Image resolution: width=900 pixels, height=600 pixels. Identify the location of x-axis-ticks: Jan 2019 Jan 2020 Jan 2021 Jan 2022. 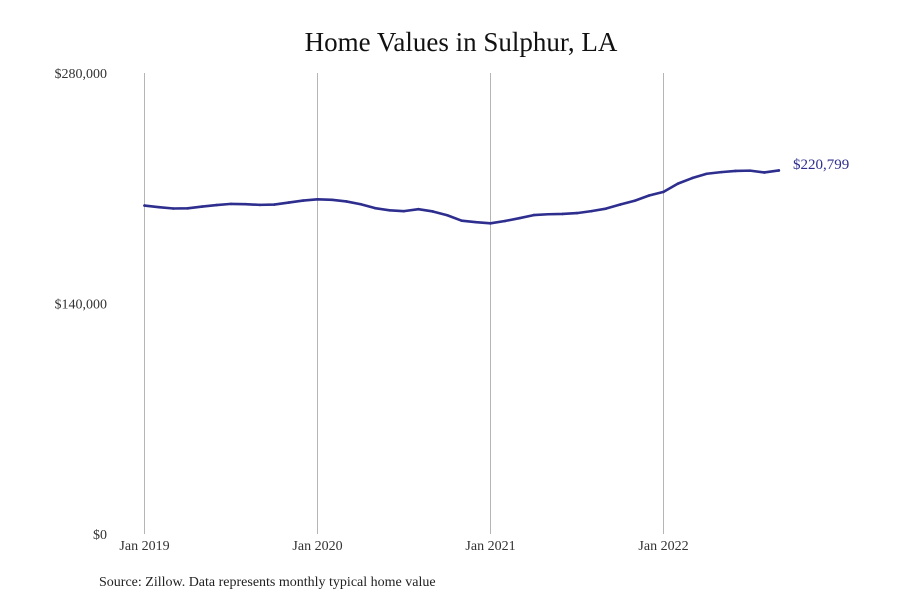
(403, 546).